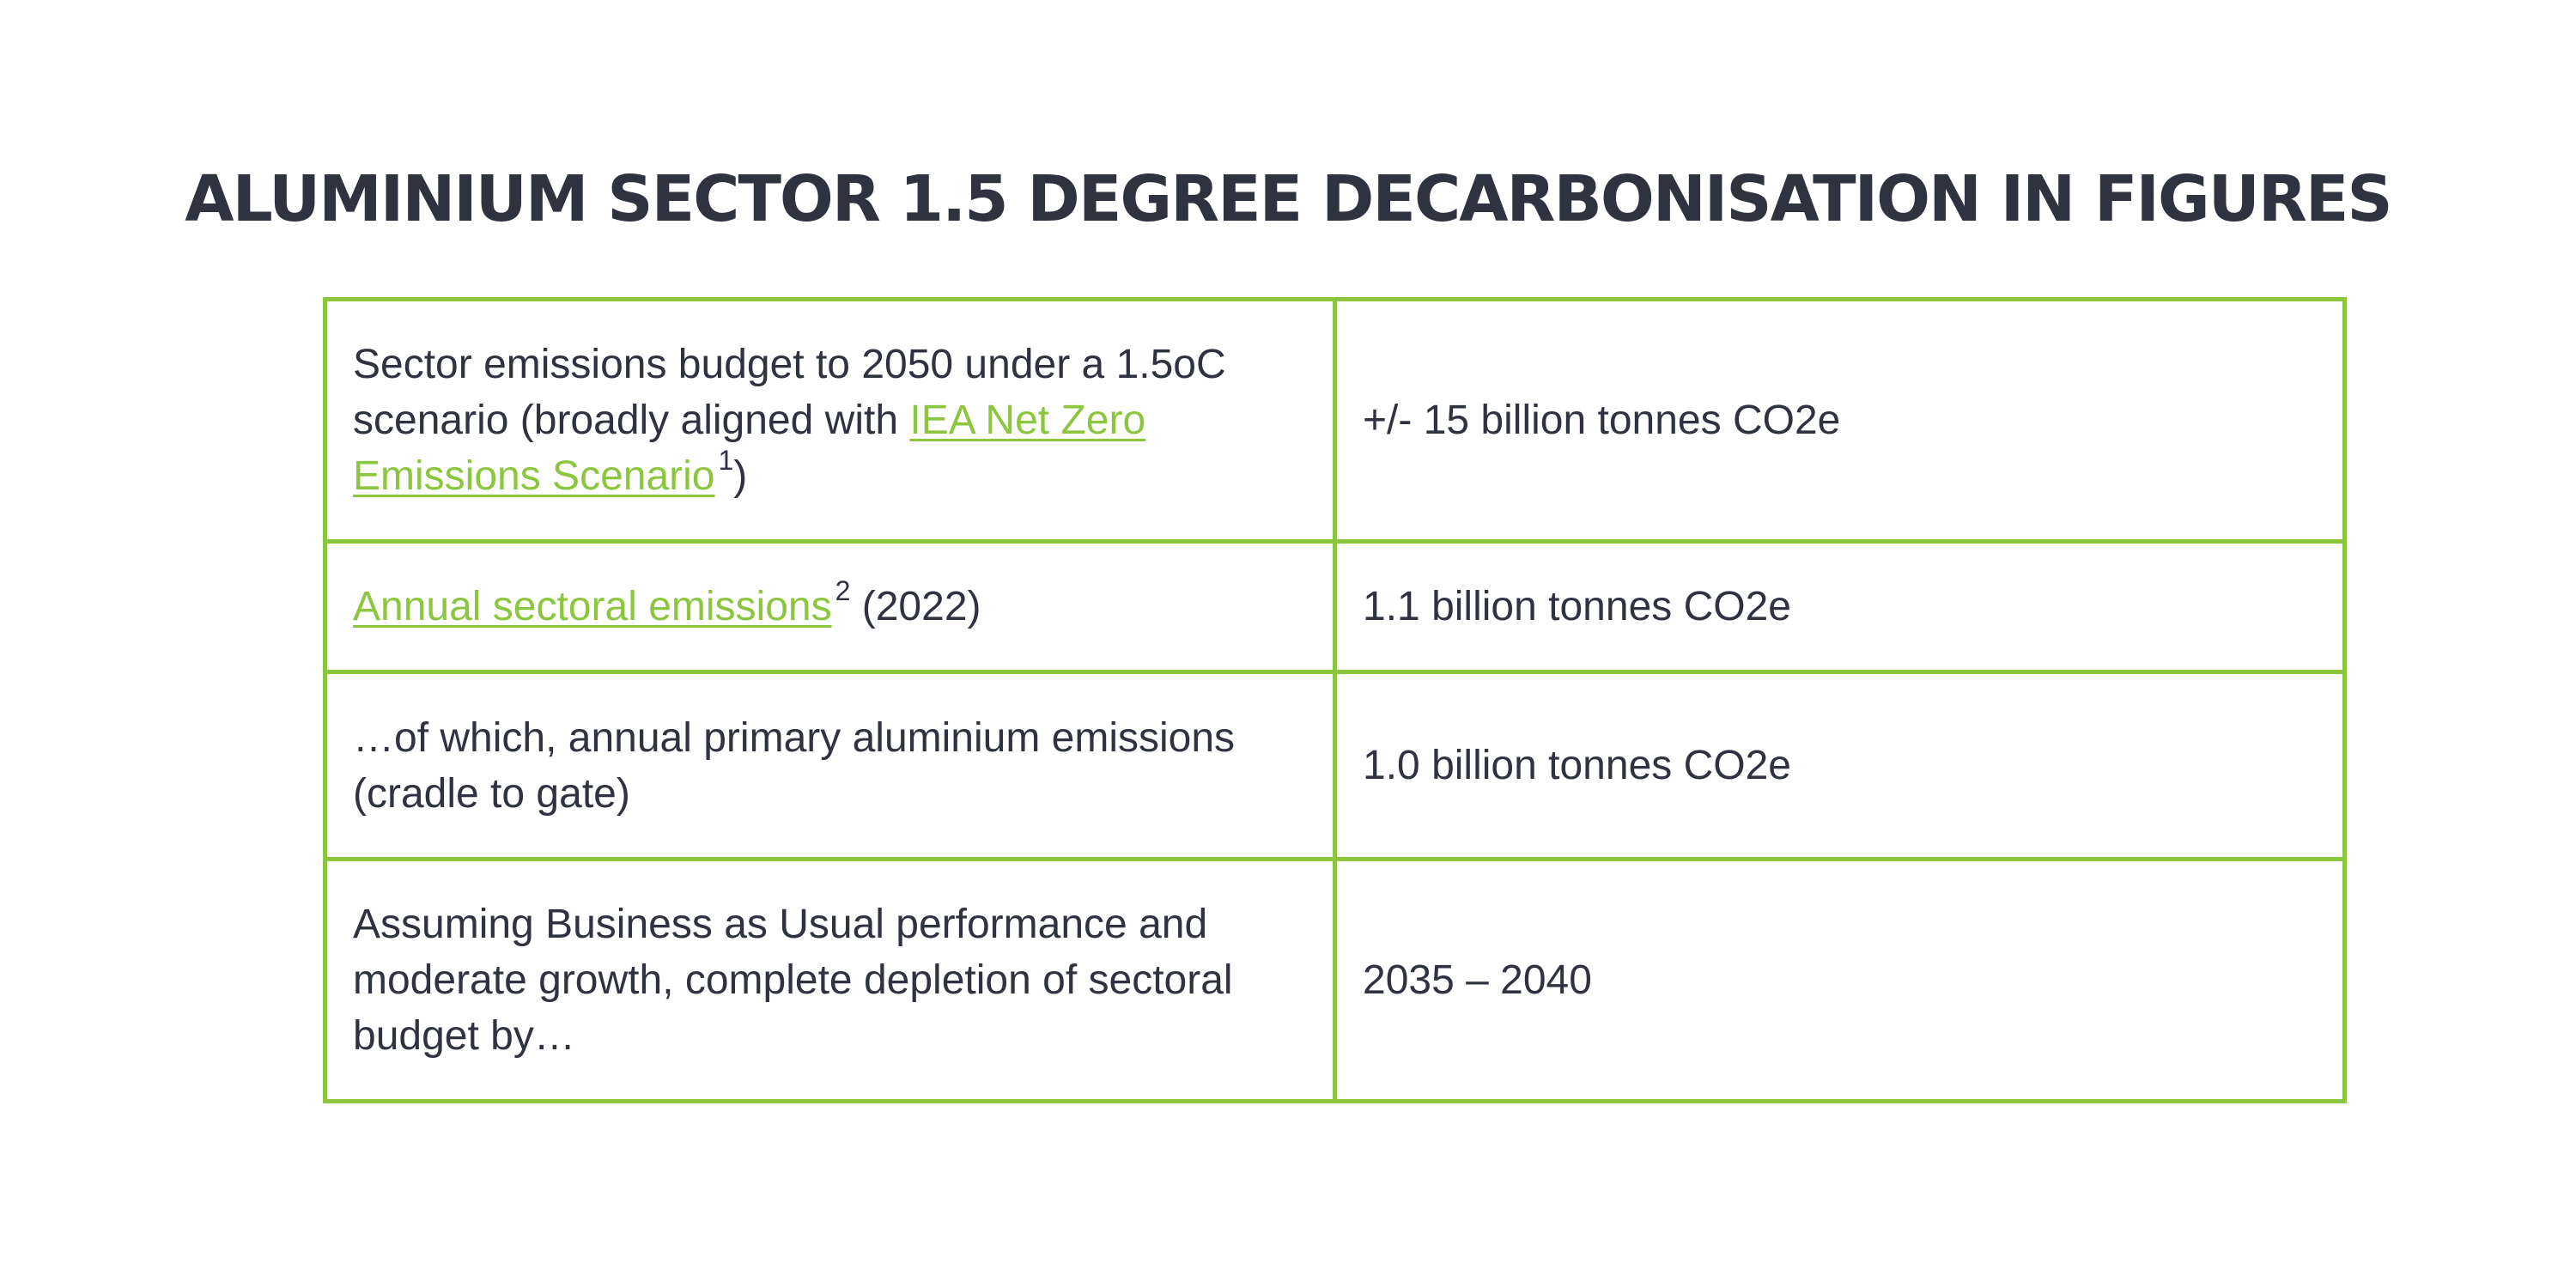 The height and width of the screenshot is (1288, 2576). What do you see at coordinates (749, 448) in the screenshot?
I see `iea-net-zero-link: IEA Net Zero Emissions Scenario` at bounding box center [749, 448].